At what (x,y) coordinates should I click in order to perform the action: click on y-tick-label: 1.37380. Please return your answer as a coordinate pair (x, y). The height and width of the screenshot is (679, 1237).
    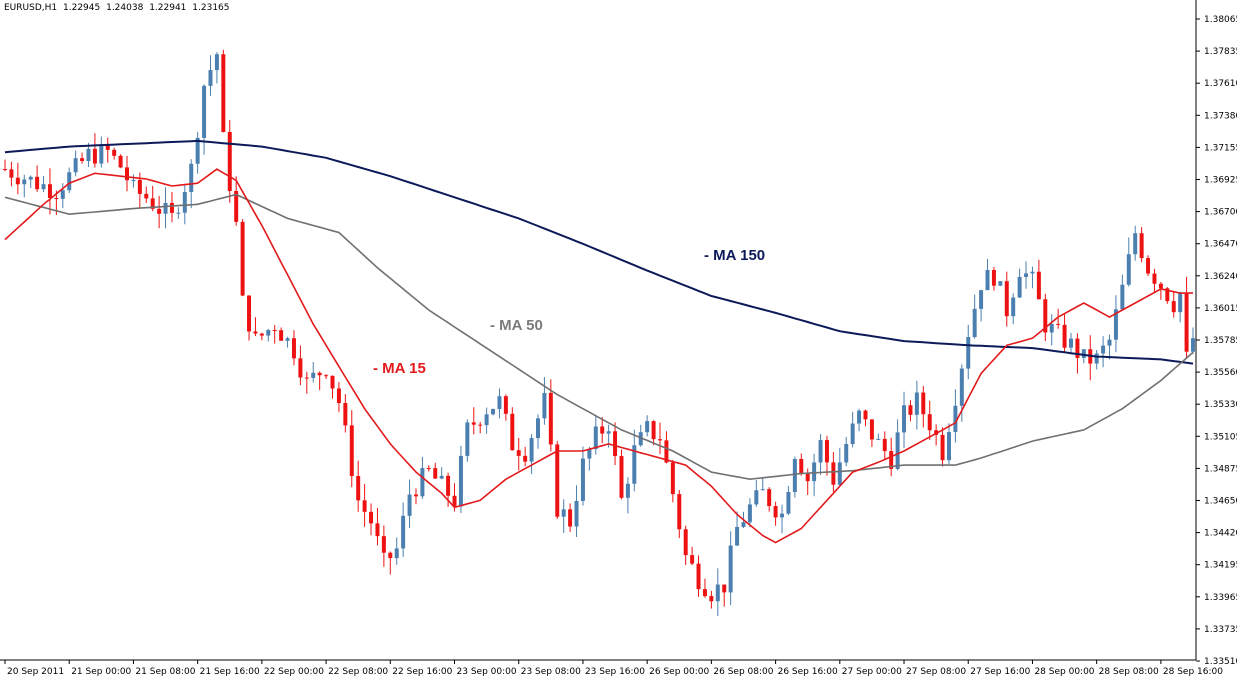
    Looking at the image, I should click on (1220, 116).